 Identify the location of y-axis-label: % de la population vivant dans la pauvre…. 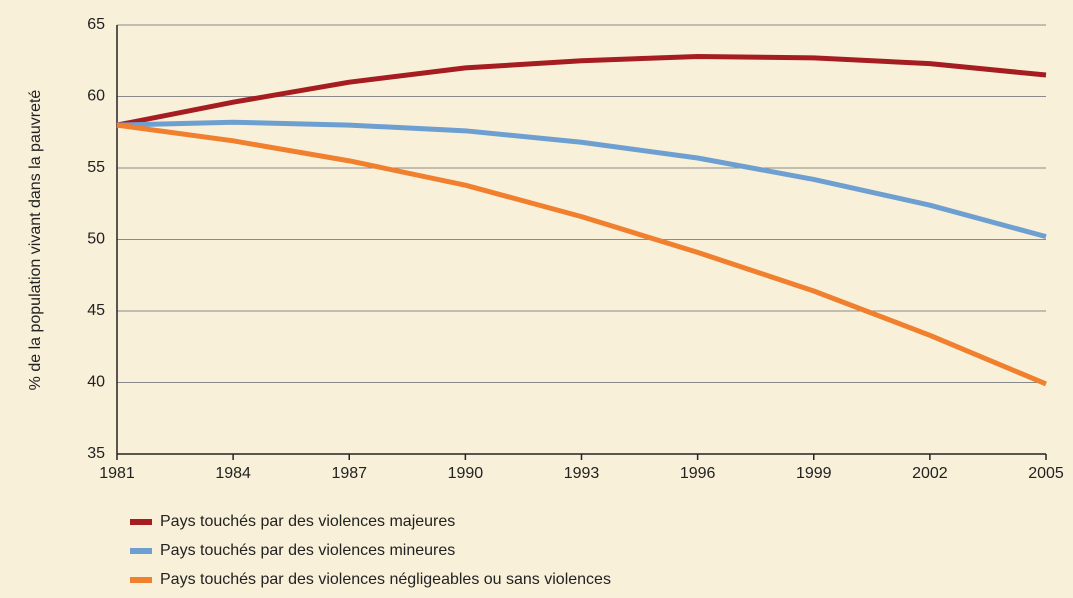
(35, 240).